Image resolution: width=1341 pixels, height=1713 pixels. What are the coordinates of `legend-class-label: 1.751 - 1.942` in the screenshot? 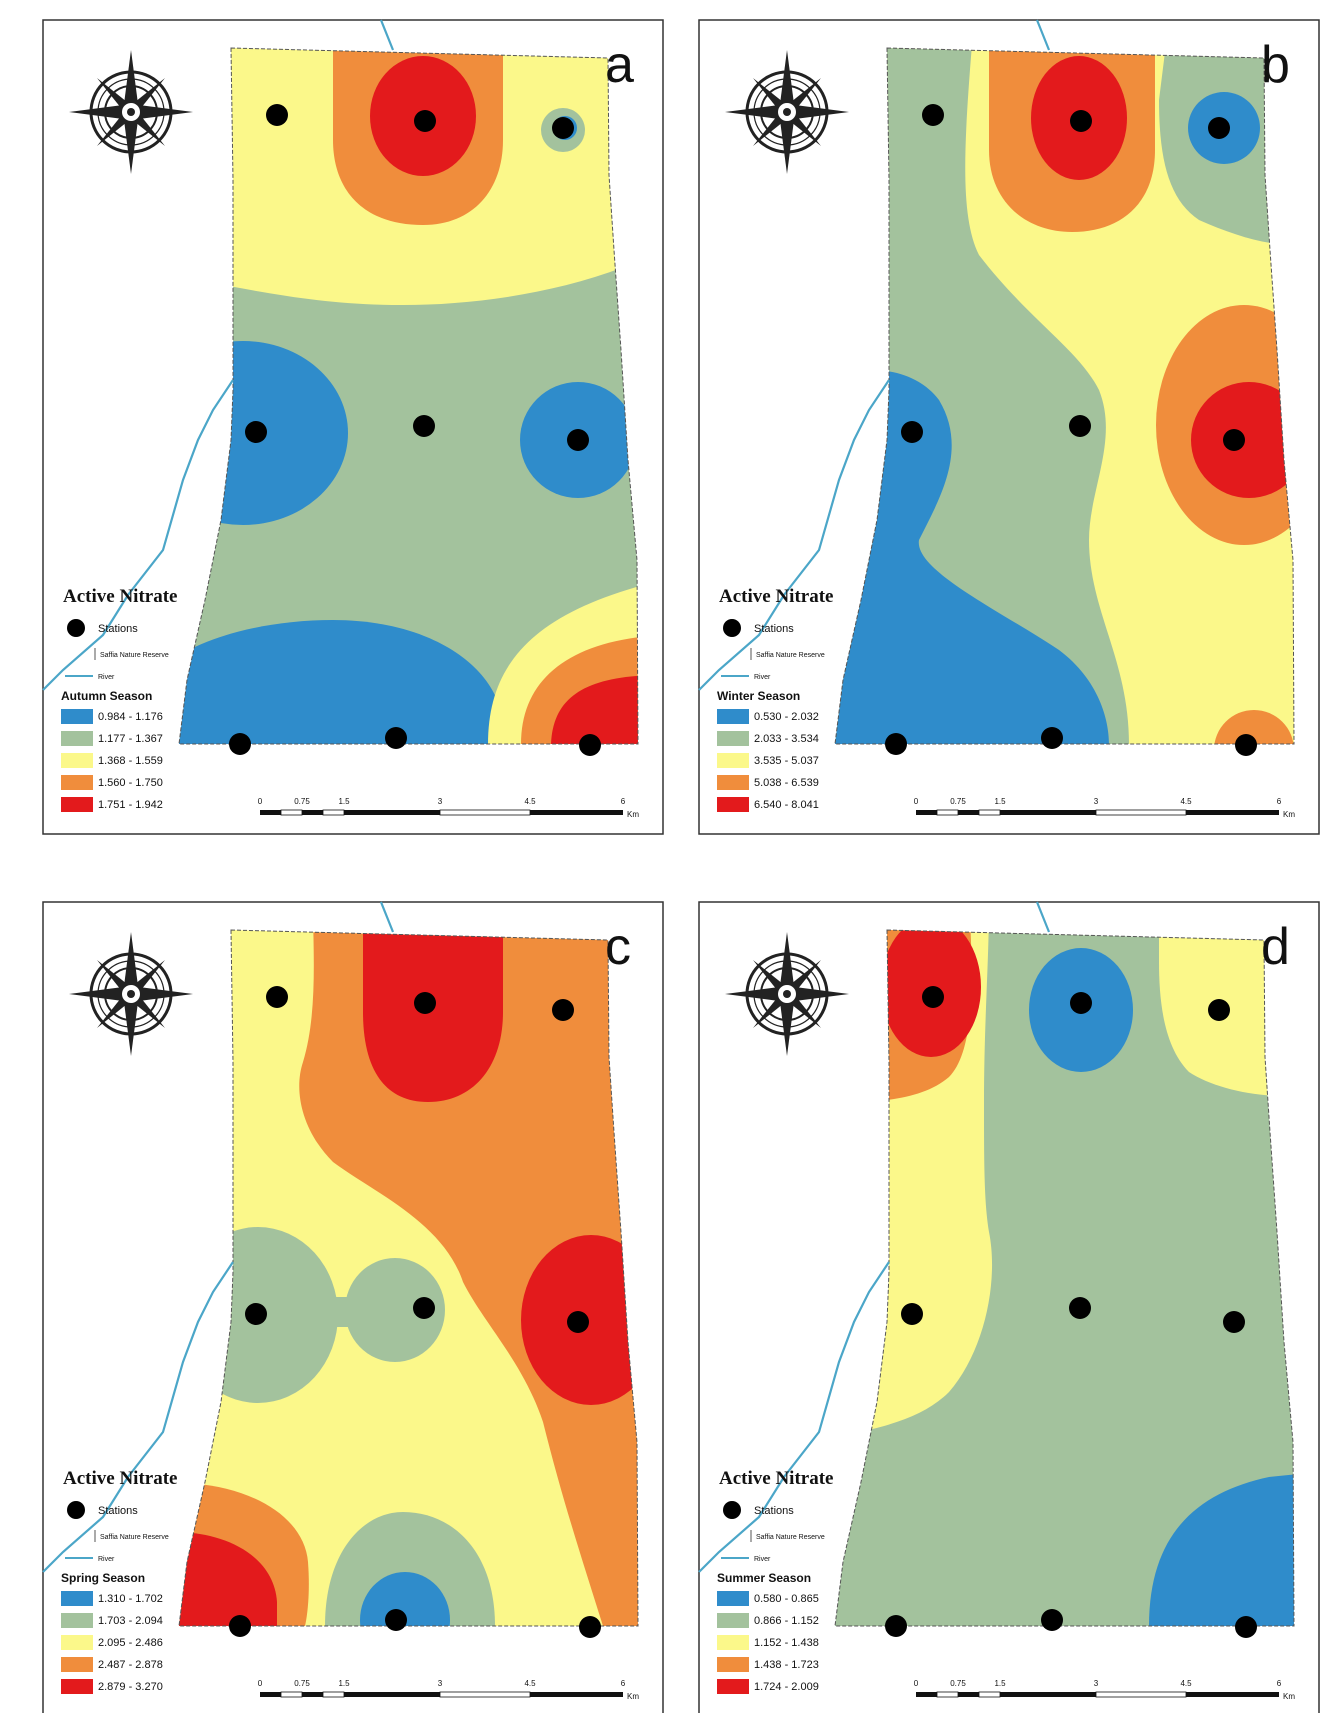 It's located at (130, 805).